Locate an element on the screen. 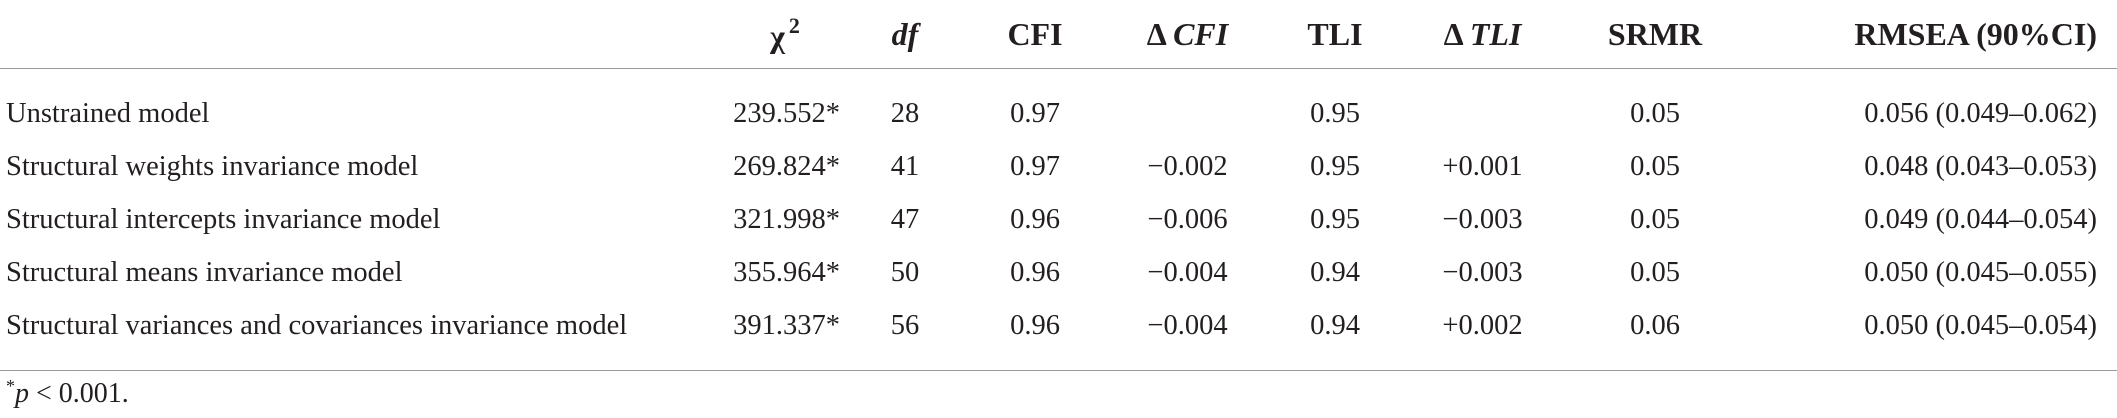  row-delta-cfi is located at coordinates (1187, 105).